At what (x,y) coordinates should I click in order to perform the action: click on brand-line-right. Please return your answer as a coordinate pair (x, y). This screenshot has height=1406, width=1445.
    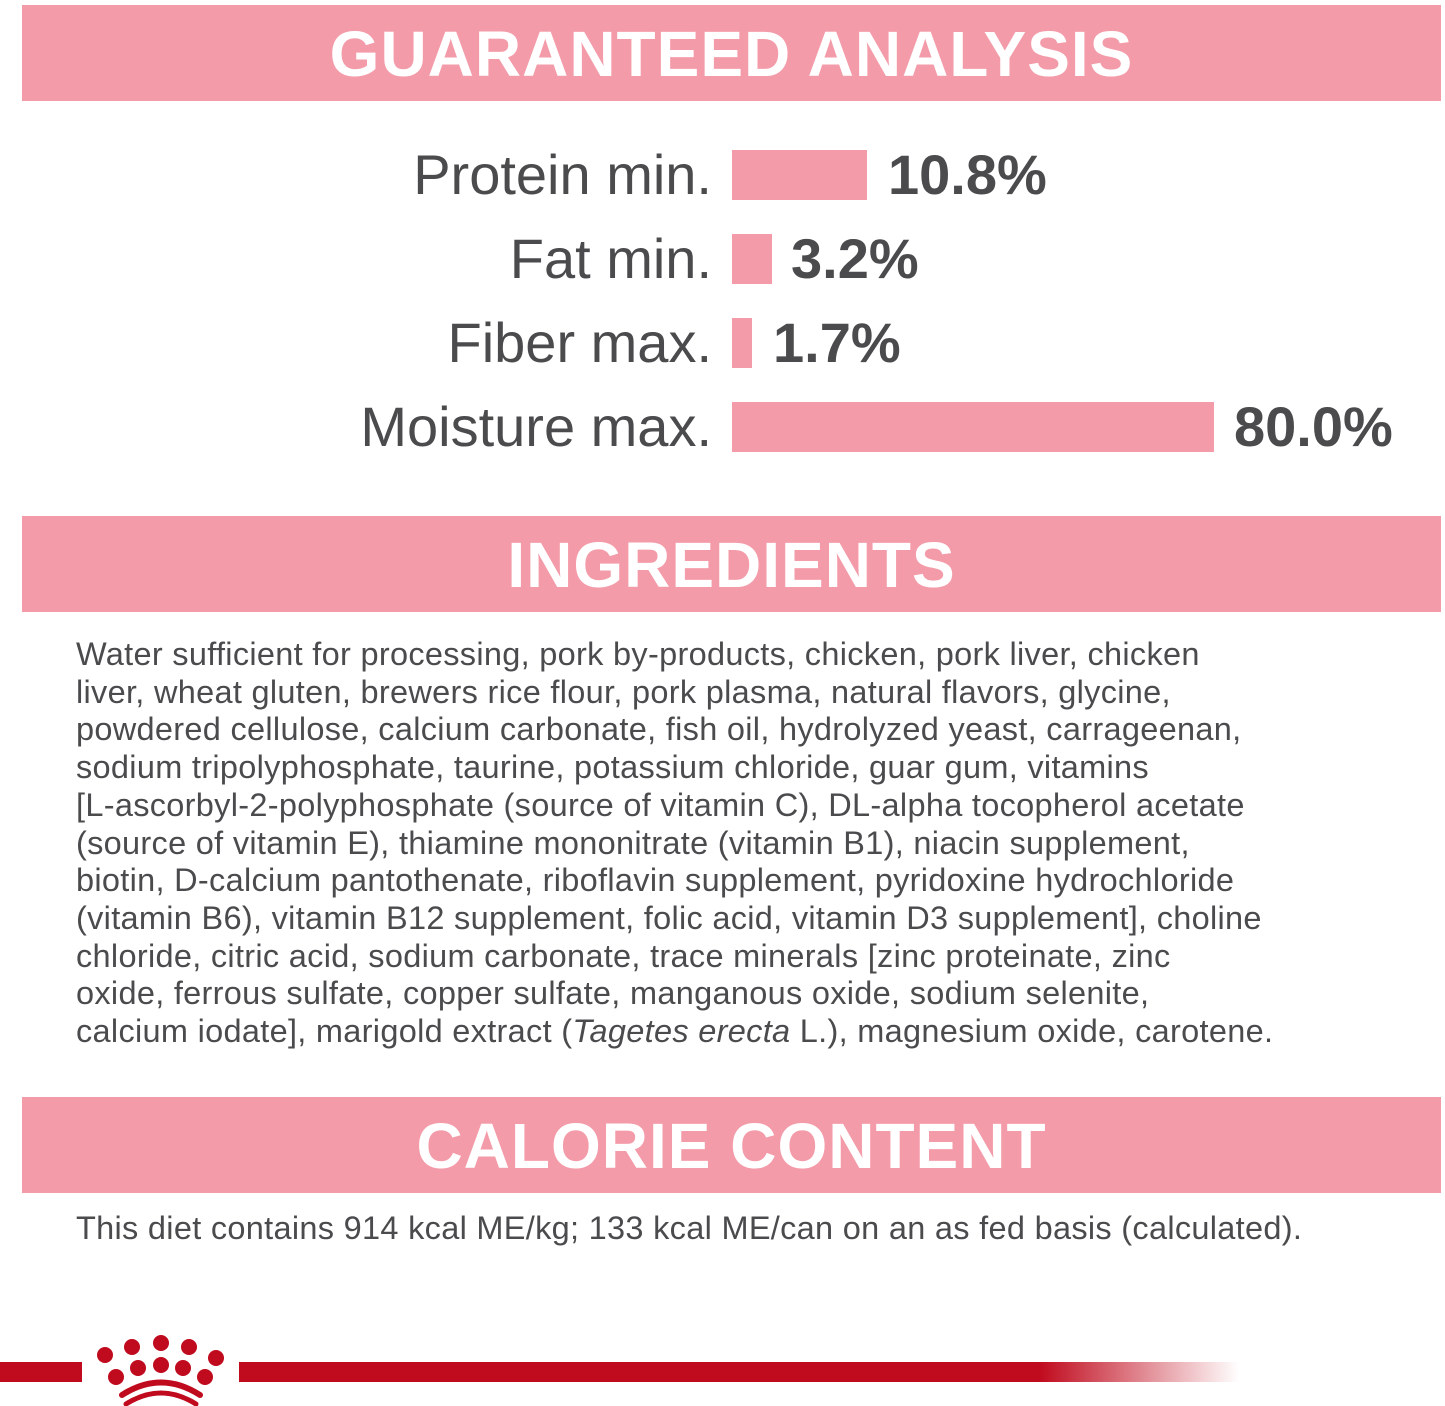
    Looking at the image, I should click on (739, 1372).